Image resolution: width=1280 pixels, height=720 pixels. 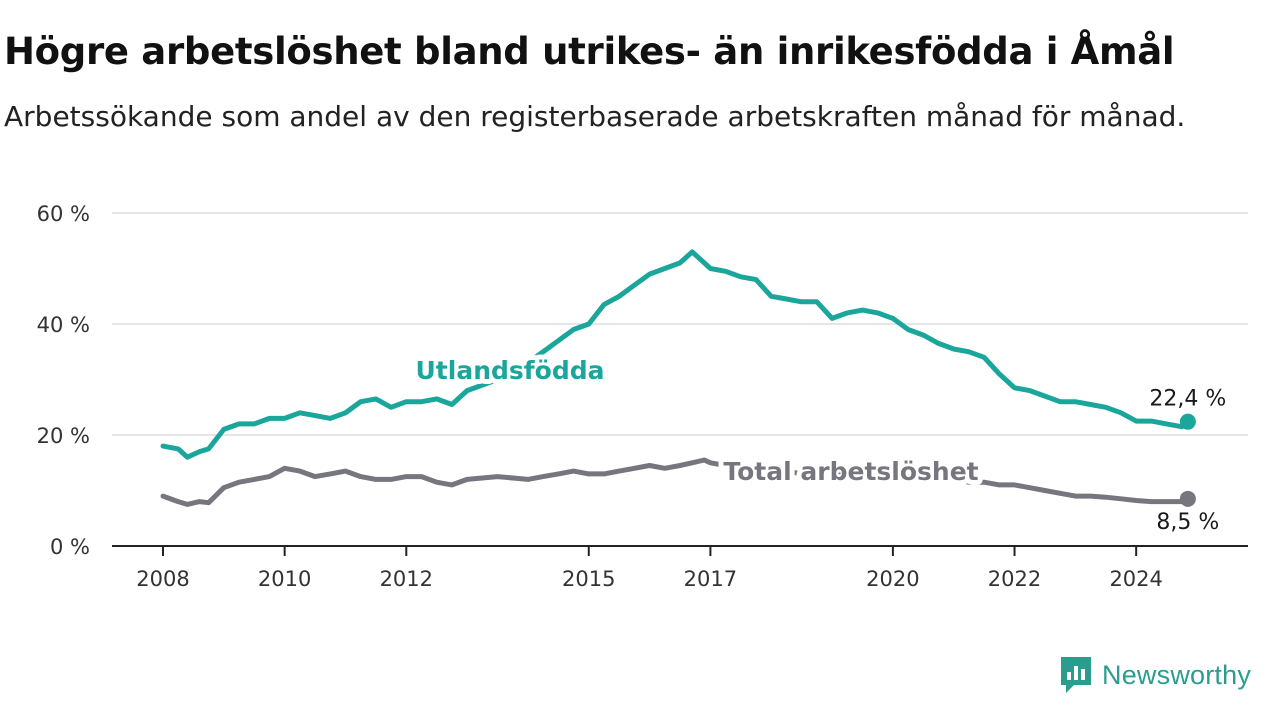 I want to click on newsworthy-logo-icon, so click(x=1076, y=675).